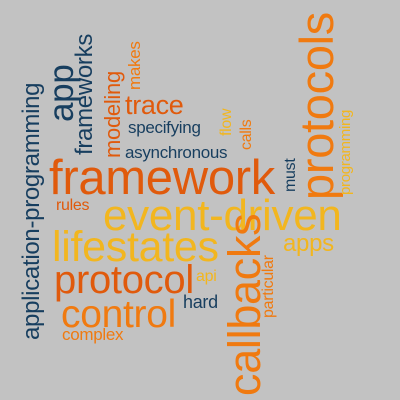  What do you see at coordinates (345, 152) in the screenshot?
I see `word-programming: programming` at bounding box center [345, 152].